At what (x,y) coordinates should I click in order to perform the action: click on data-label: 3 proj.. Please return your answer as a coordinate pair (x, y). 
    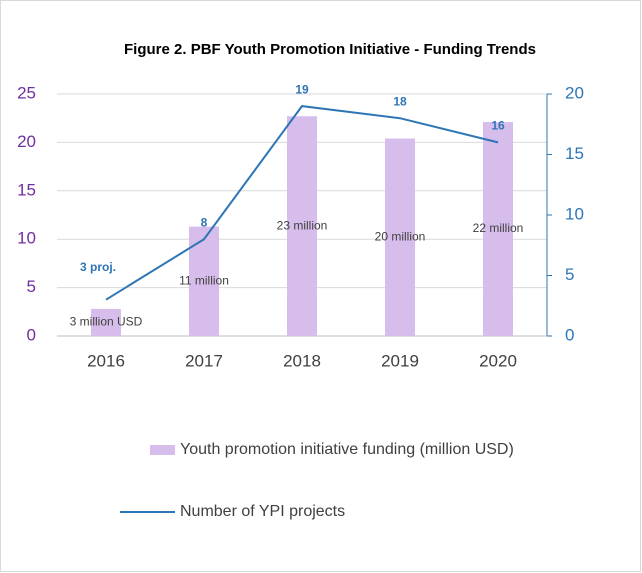
    Looking at the image, I should click on (98, 267).